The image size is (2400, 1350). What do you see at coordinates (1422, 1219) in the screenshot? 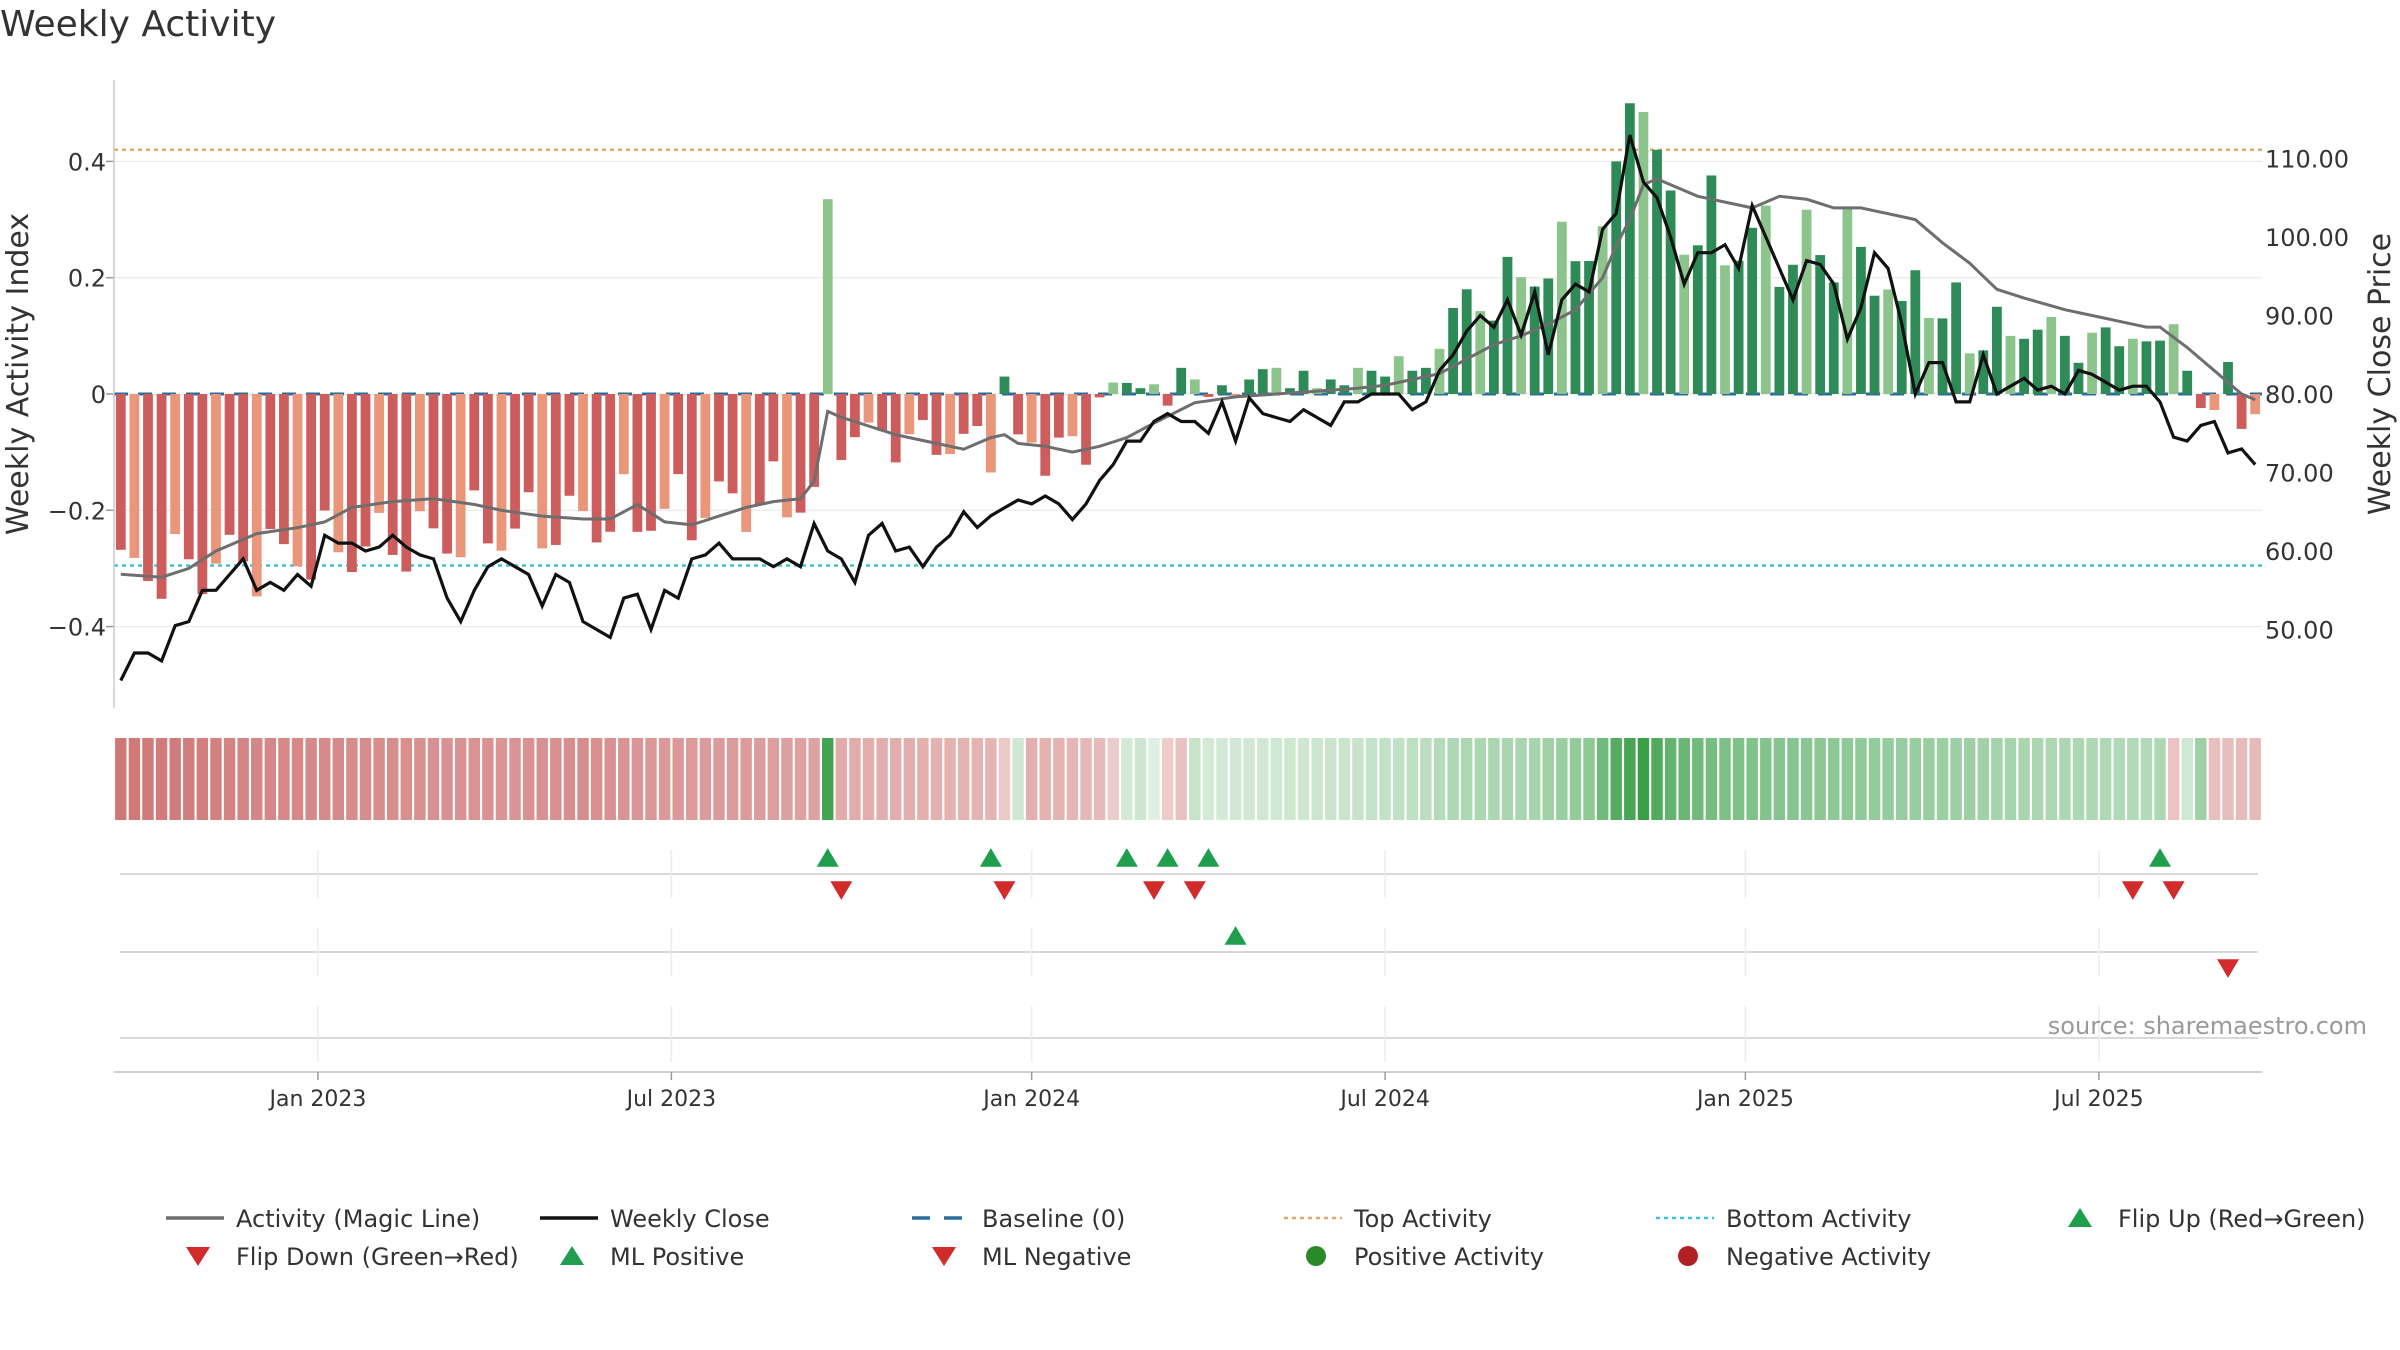
I see `legend-label: Top Activity` at bounding box center [1422, 1219].